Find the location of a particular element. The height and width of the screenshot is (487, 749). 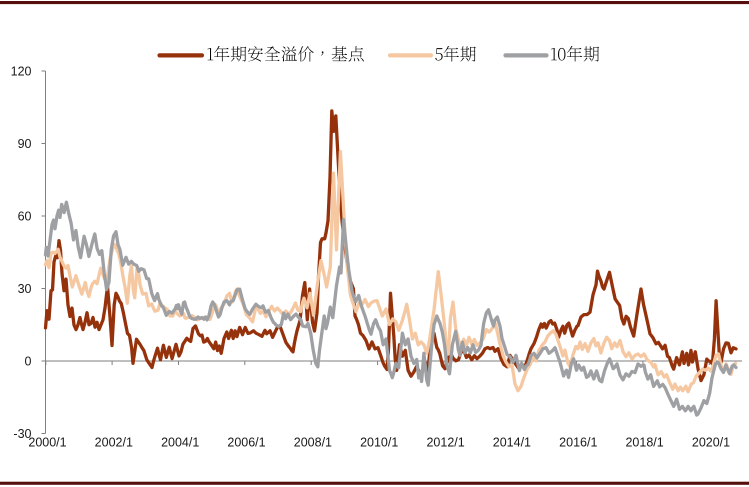

svg-text: -30 is located at coordinates (22, 434).